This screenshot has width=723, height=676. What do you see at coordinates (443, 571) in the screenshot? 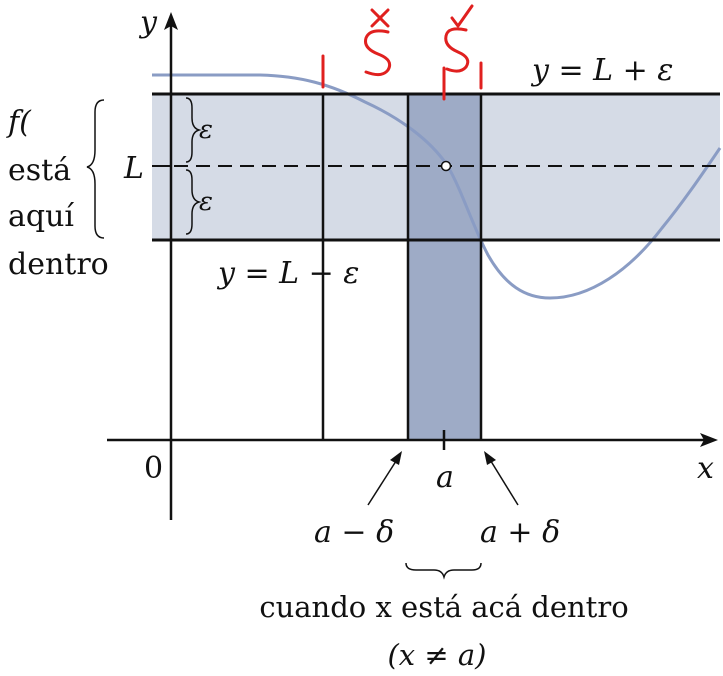
I see `bottom-brace` at bounding box center [443, 571].